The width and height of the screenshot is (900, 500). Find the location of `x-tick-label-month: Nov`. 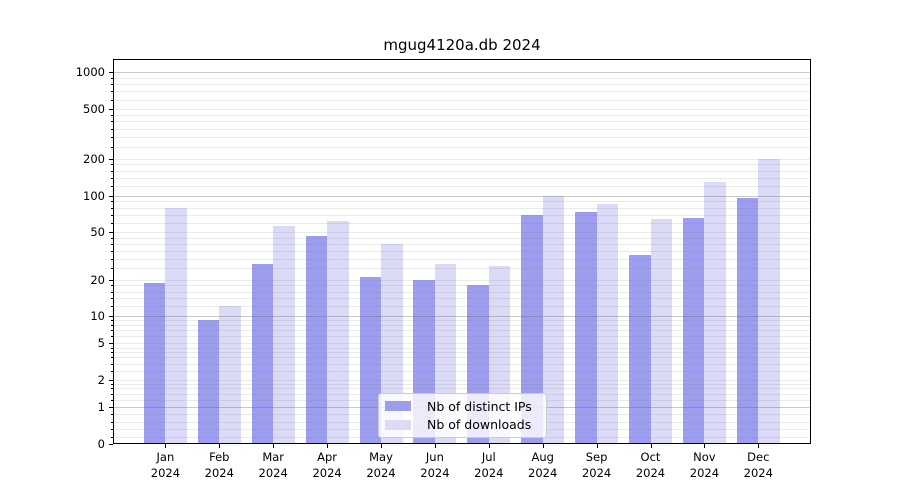

x-tick-label-month: Nov is located at coordinates (704, 457).